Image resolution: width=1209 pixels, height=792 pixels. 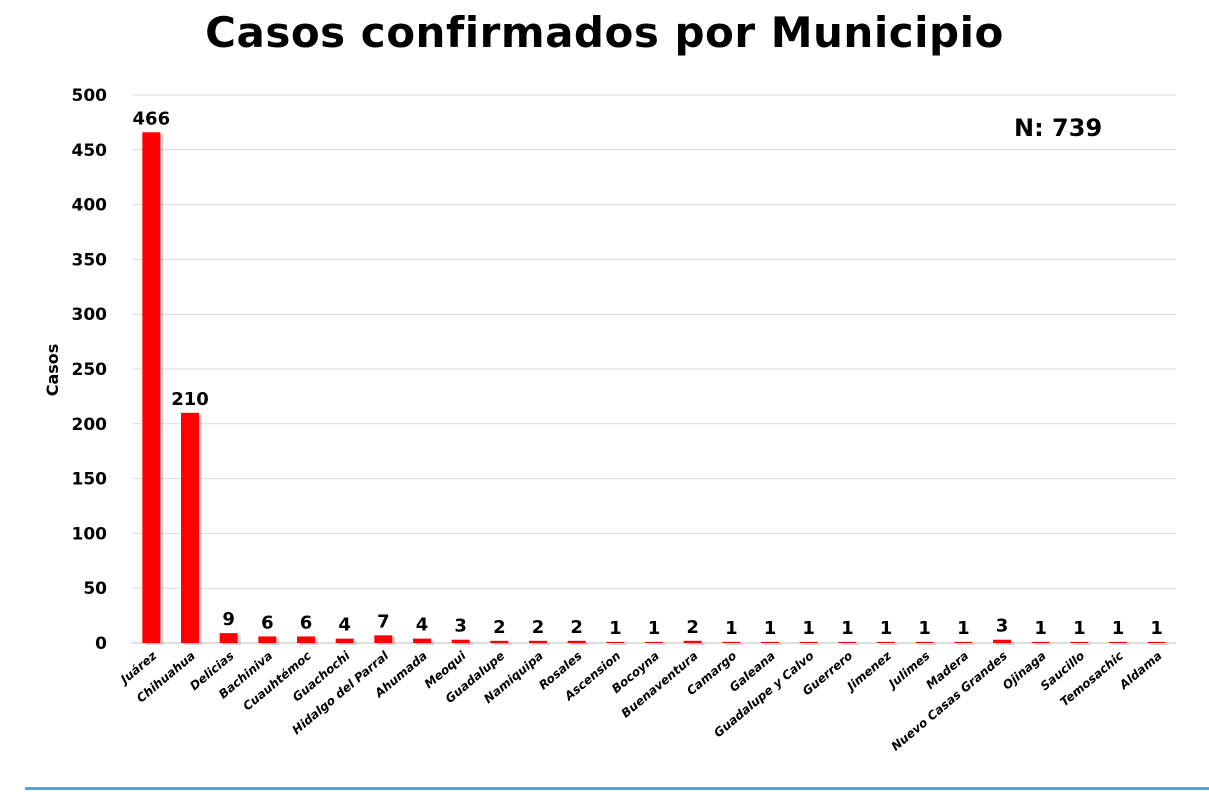 What do you see at coordinates (90, 315) in the screenshot?
I see `y-tick-label: 300` at bounding box center [90, 315].